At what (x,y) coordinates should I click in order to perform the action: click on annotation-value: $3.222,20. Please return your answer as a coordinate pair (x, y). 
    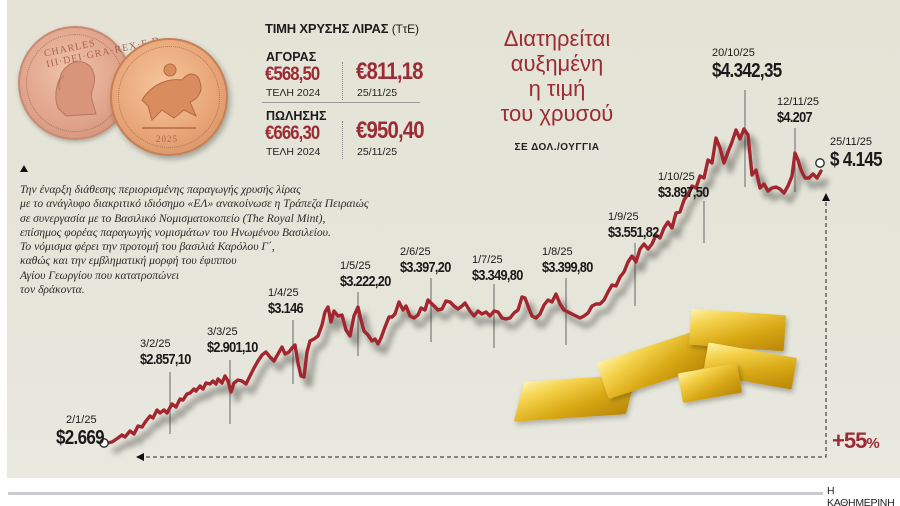
    Looking at the image, I should click on (365, 281).